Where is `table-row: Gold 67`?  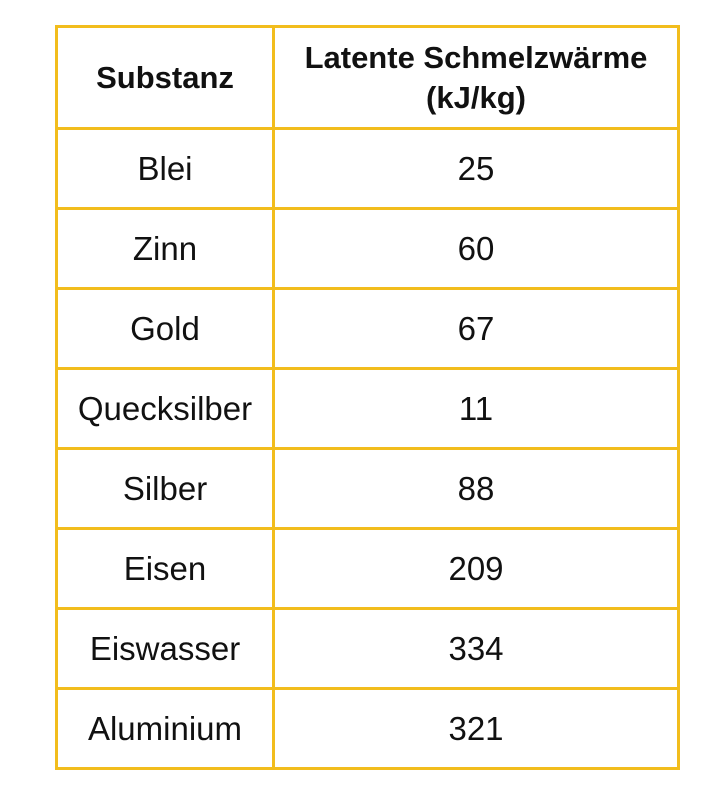
table-row: Gold 67 is located at coordinates (367, 328).